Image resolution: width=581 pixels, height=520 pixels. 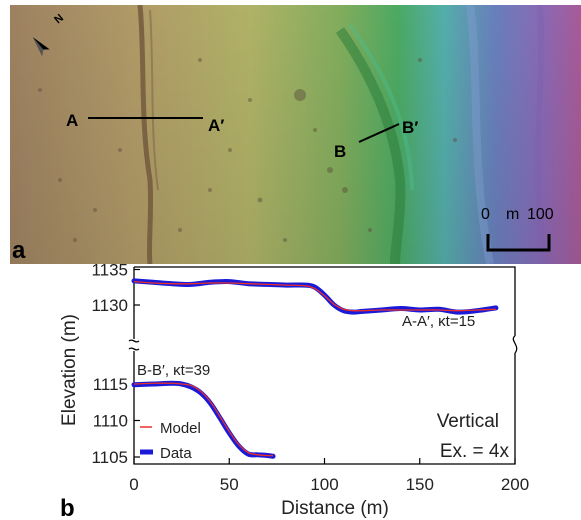 I want to click on axis-break-right, so click(x=515, y=344).